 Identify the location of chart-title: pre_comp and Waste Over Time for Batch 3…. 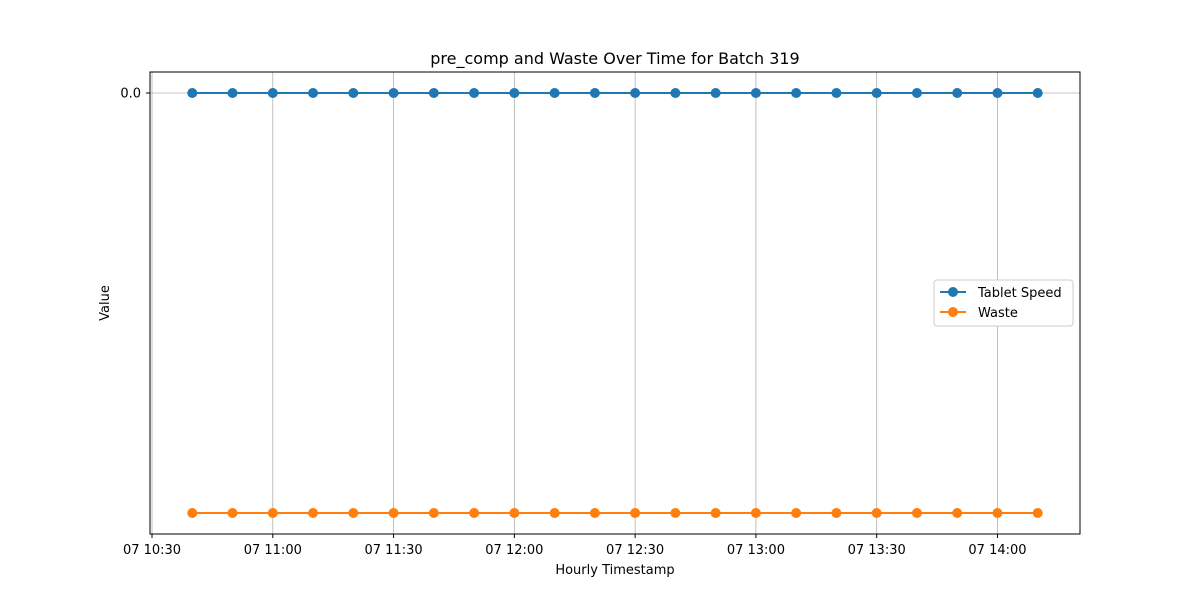
(614, 59).